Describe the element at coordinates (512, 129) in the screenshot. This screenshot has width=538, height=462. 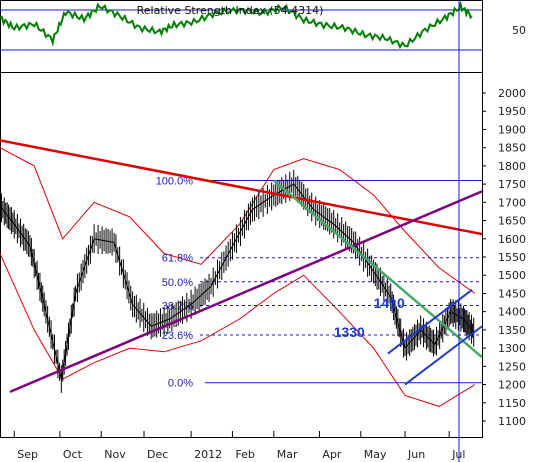
I see `y-tick-label-2: 1900` at that location.